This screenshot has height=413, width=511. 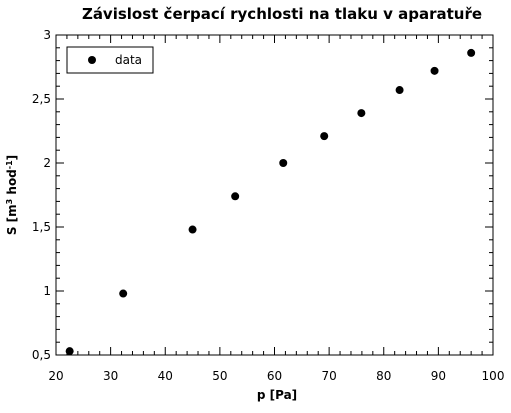 What do you see at coordinates (47, 35) in the screenshot?
I see `y-tick-label: 3` at bounding box center [47, 35].